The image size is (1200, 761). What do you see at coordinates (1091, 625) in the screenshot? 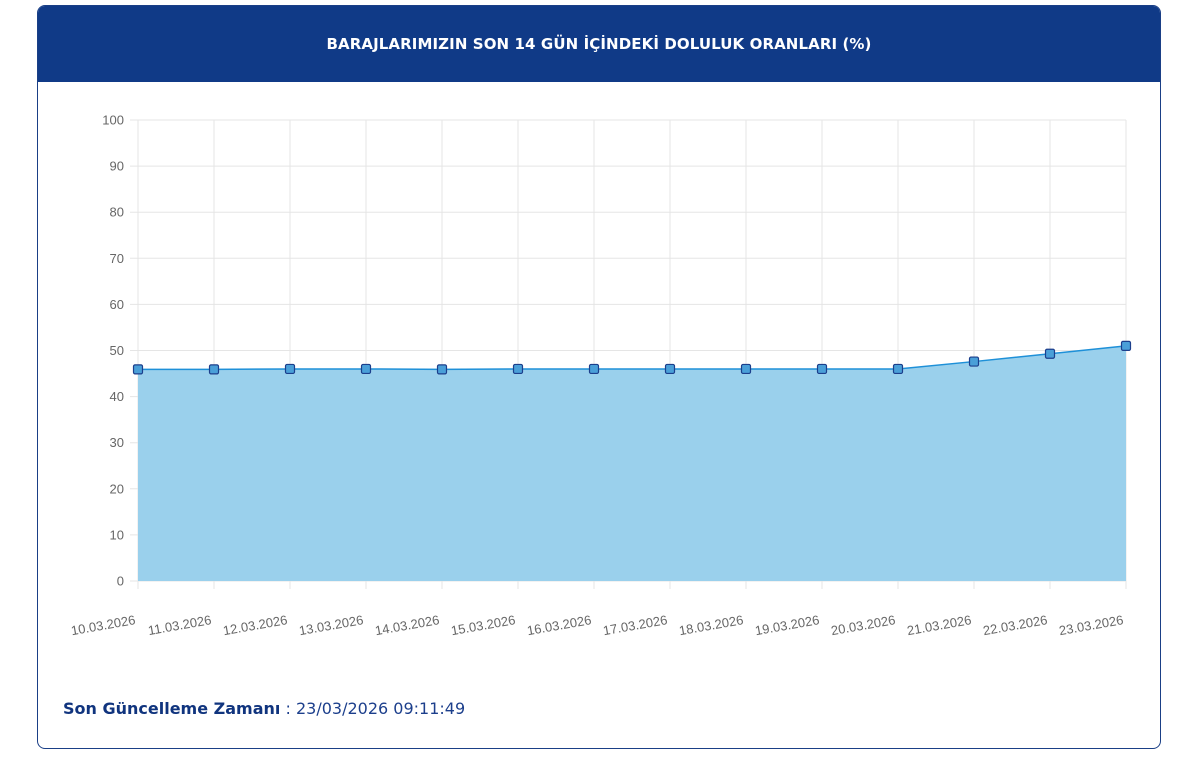
I see `x-tick-label: 23.03.2026` at bounding box center [1091, 625].